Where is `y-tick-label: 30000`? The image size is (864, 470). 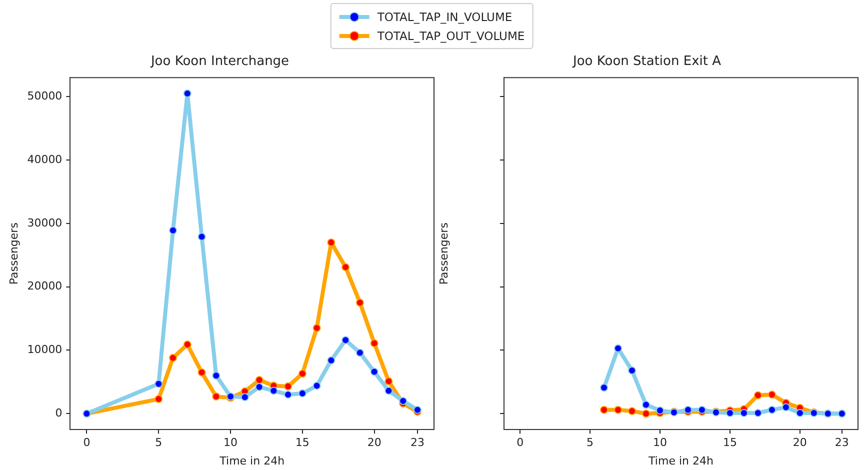
y-tick-label: 30000 is located at coordinates (44, 223).